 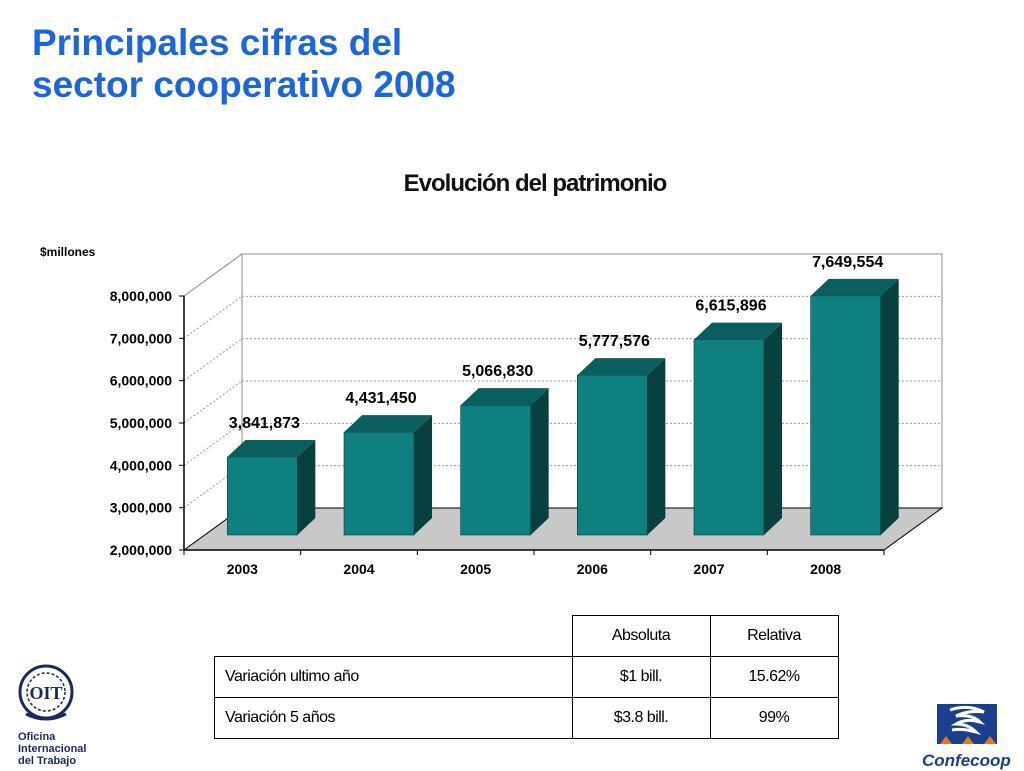 What do you see at coordinates (497, 371) in the screenshot?
I see `data-label: 5,066,830` at bounding box center [497, 371].